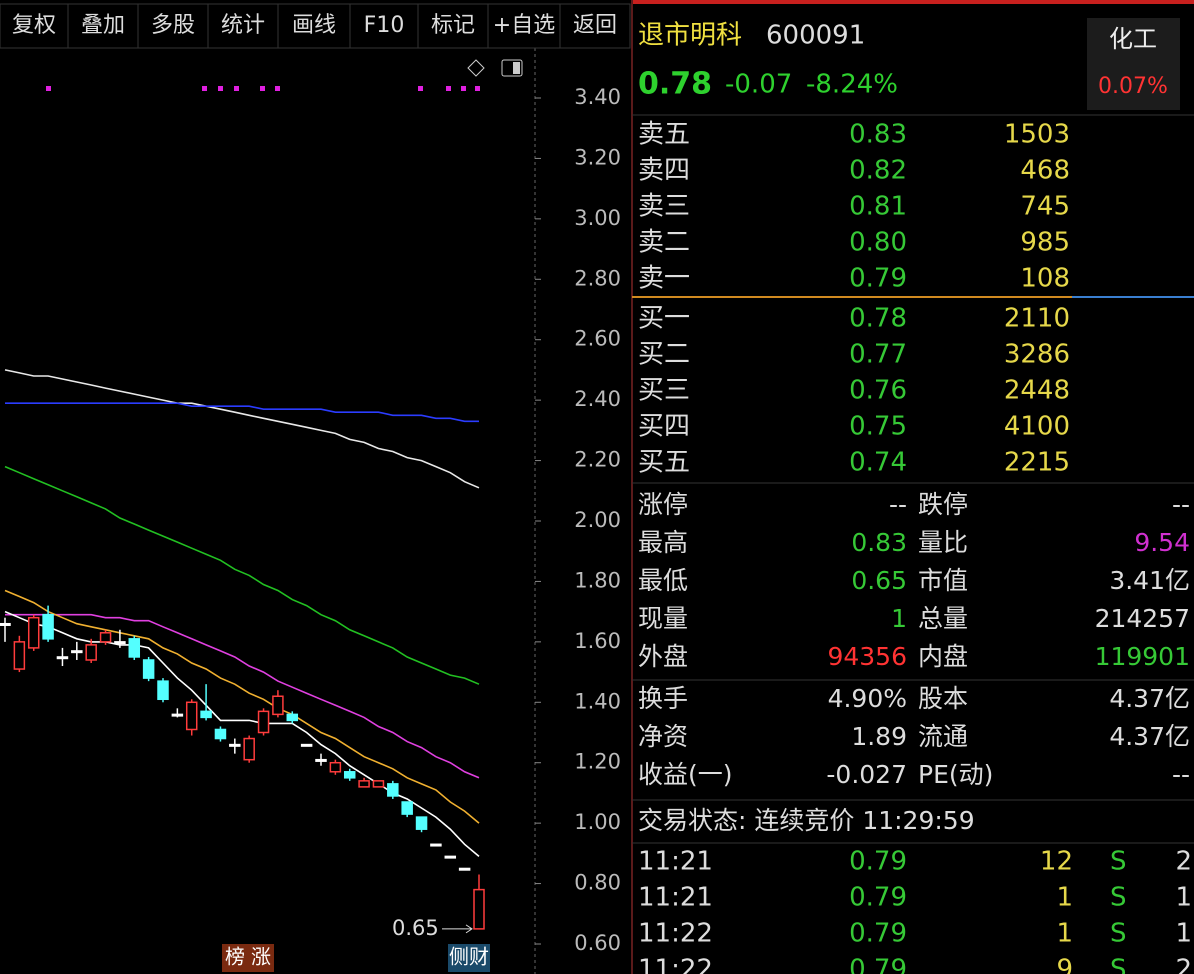 Image resolution: width=1194 pixels, height=974 pixels. Describe the element at coordinates (476, 68) in the screenshot. I see `diamond-icon` at that location.